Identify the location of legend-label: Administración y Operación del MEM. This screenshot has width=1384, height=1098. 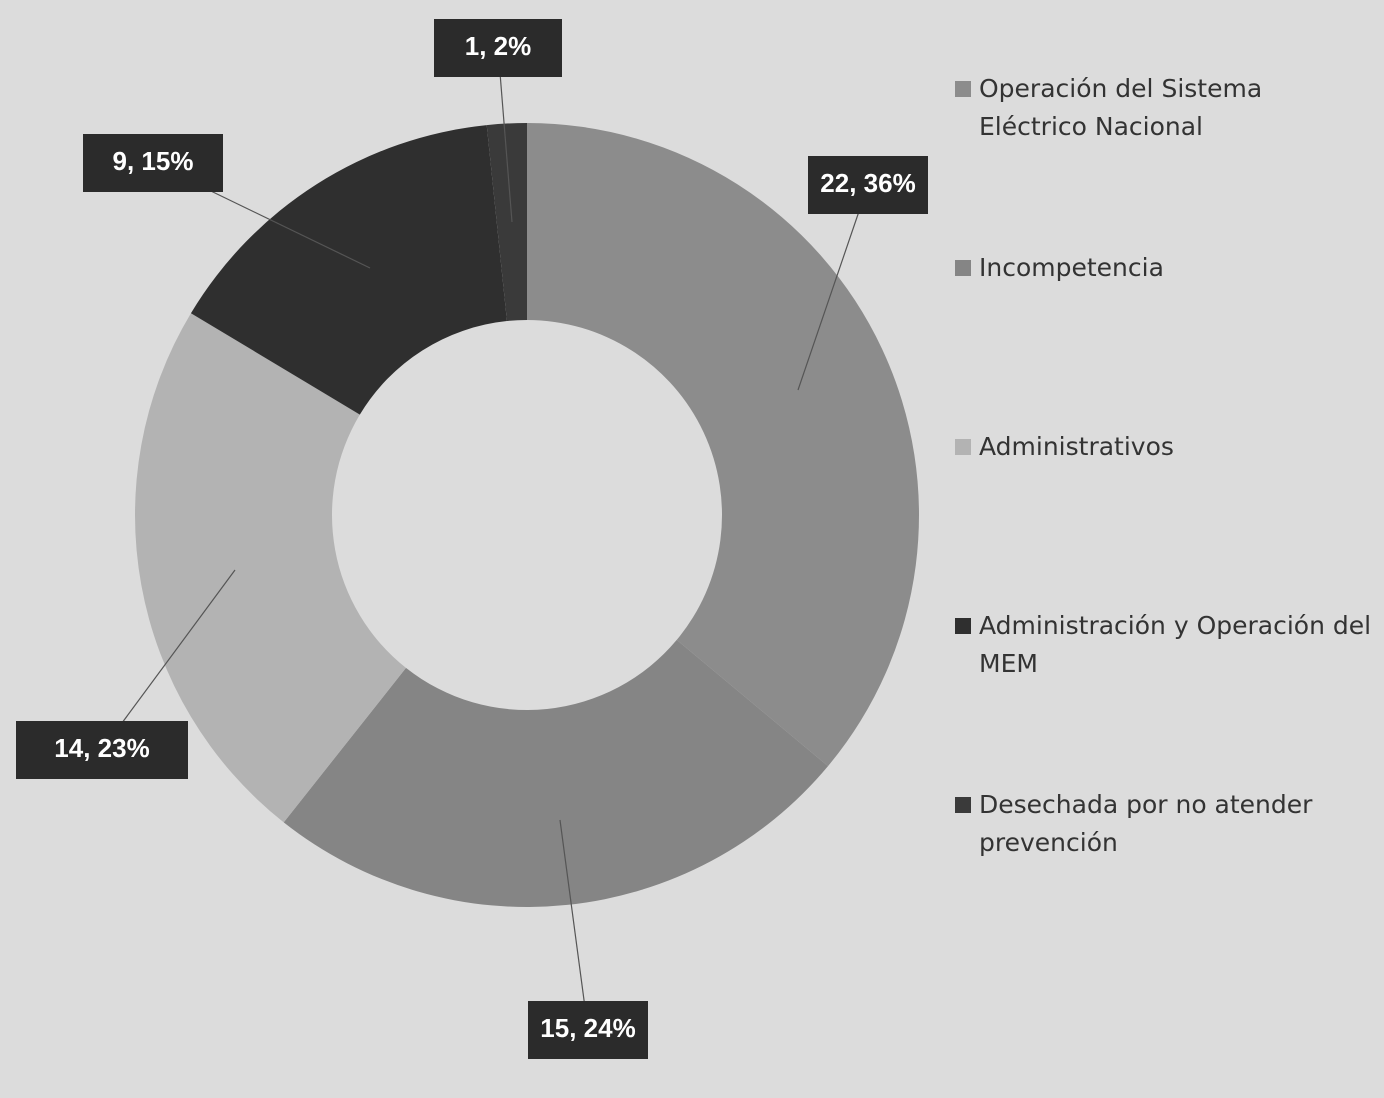
(1175, 644).